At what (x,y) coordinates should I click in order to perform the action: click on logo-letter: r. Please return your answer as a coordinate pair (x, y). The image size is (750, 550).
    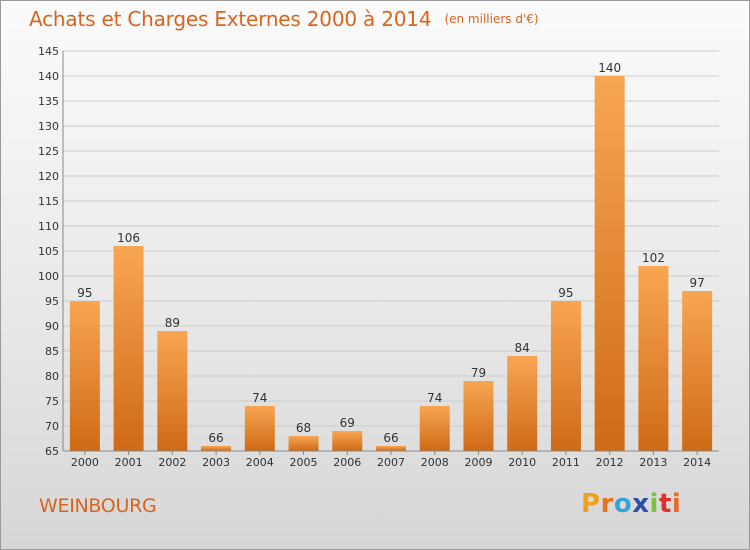
    Looking at the image, I should click on (607, 504).